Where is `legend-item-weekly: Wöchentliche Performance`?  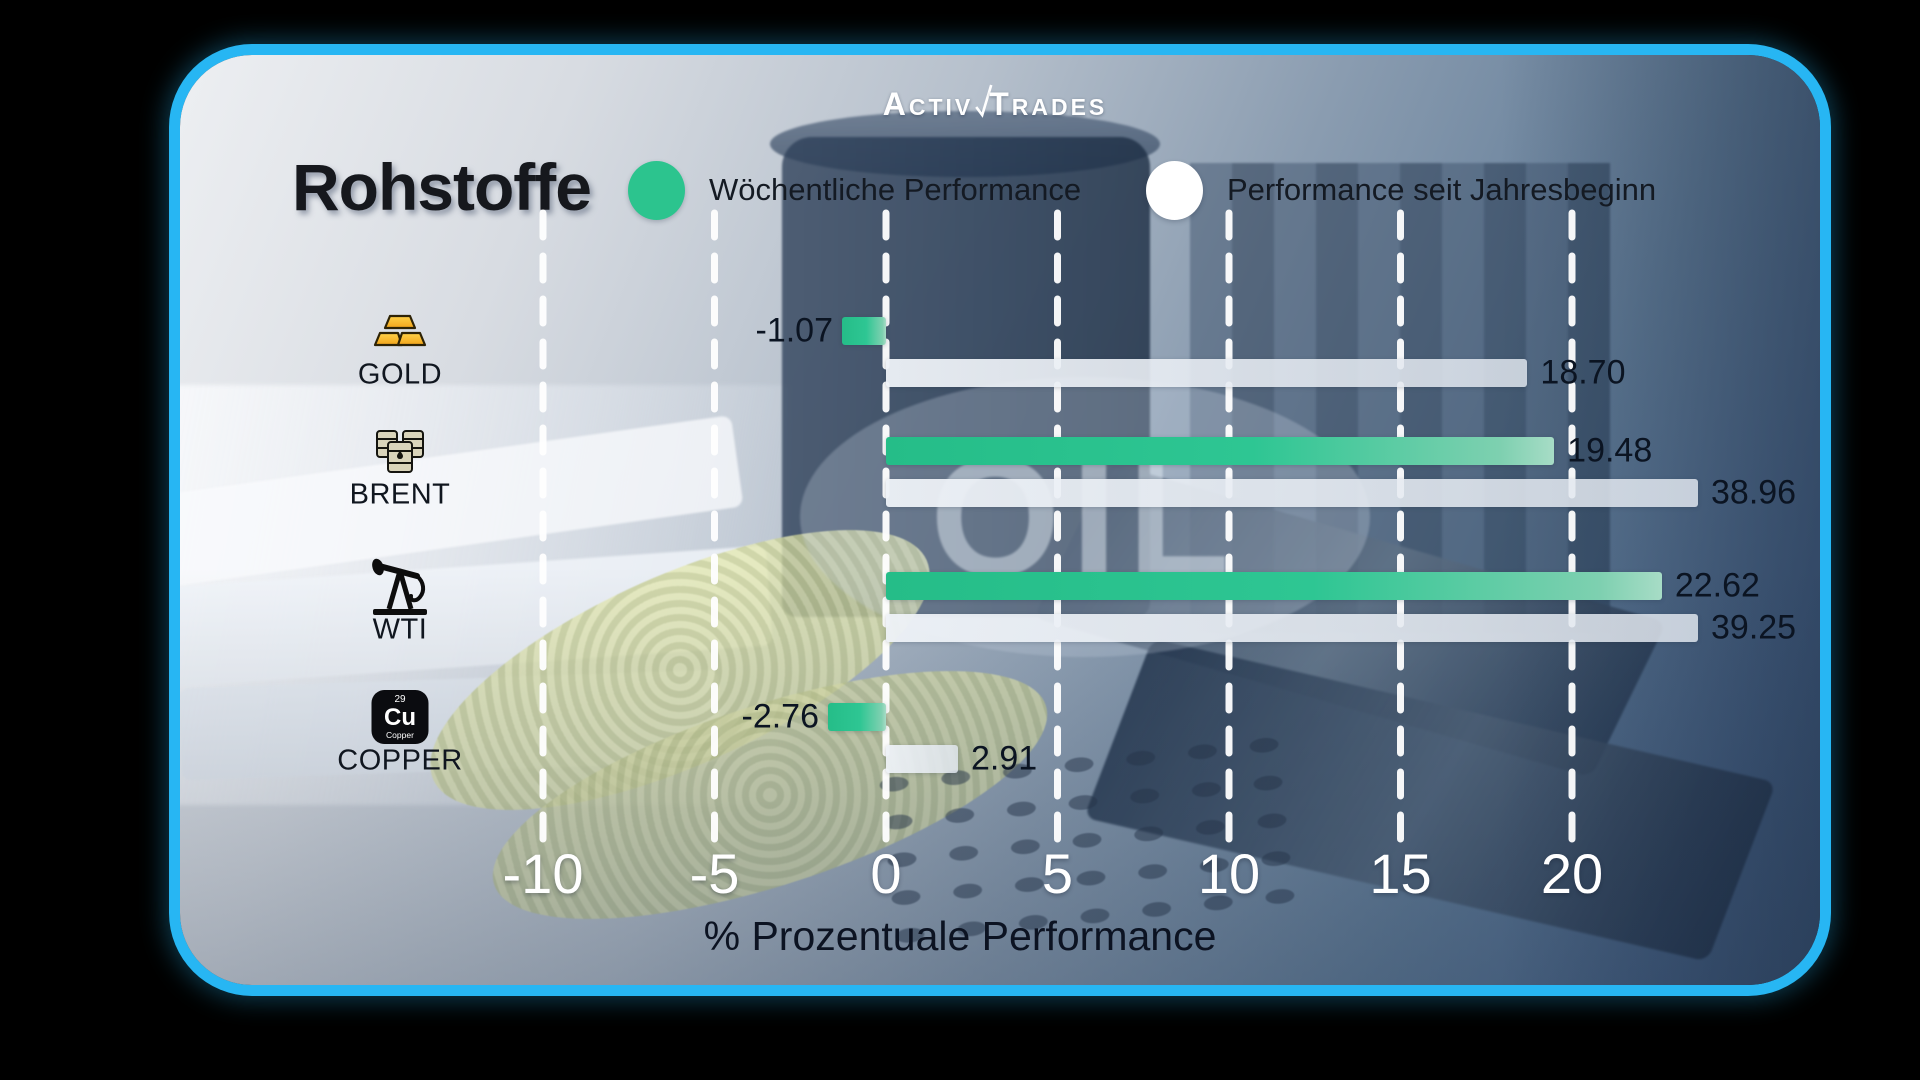
legend-item-weekly: Wöchentliche Performance is located at coordinates (854, 190).